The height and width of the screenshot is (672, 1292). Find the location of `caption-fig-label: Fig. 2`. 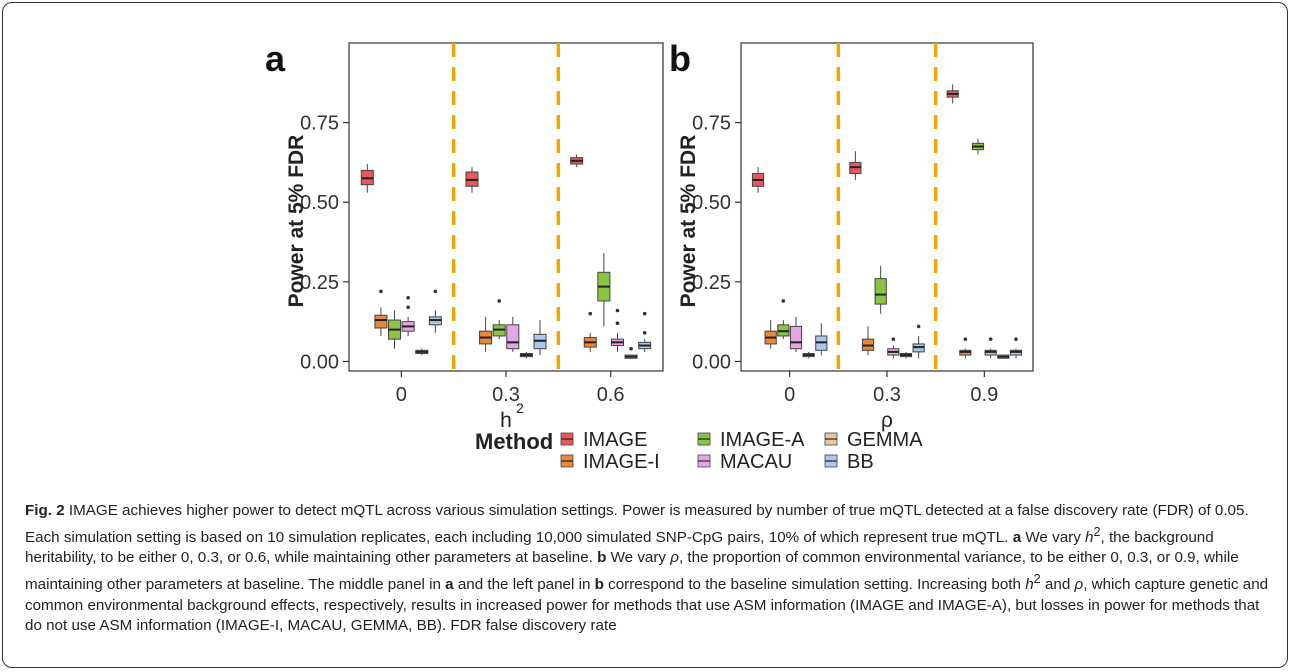

caption-fig-label: Fig. 2 is located at coordinates (45, 510).